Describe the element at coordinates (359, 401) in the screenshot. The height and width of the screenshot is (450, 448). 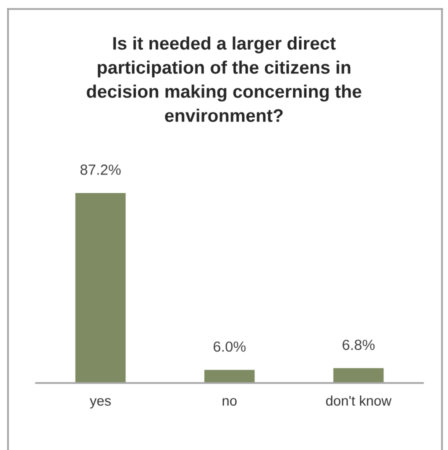
I see `x-tick-label: don't know` at that location.